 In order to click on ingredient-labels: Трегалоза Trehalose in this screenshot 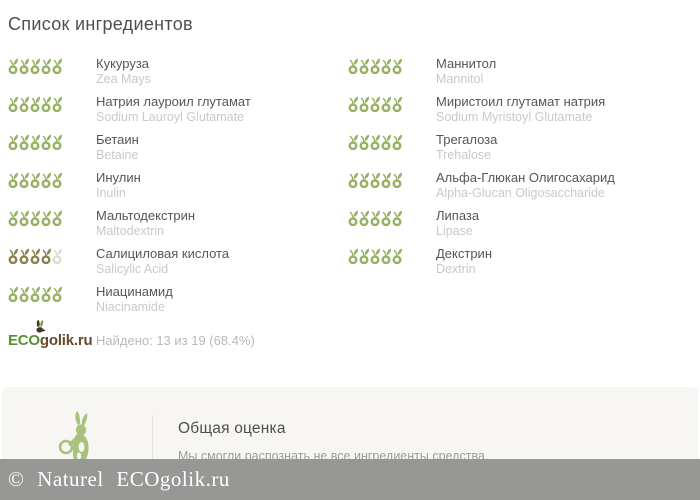, I will do `click(466, 147)`.